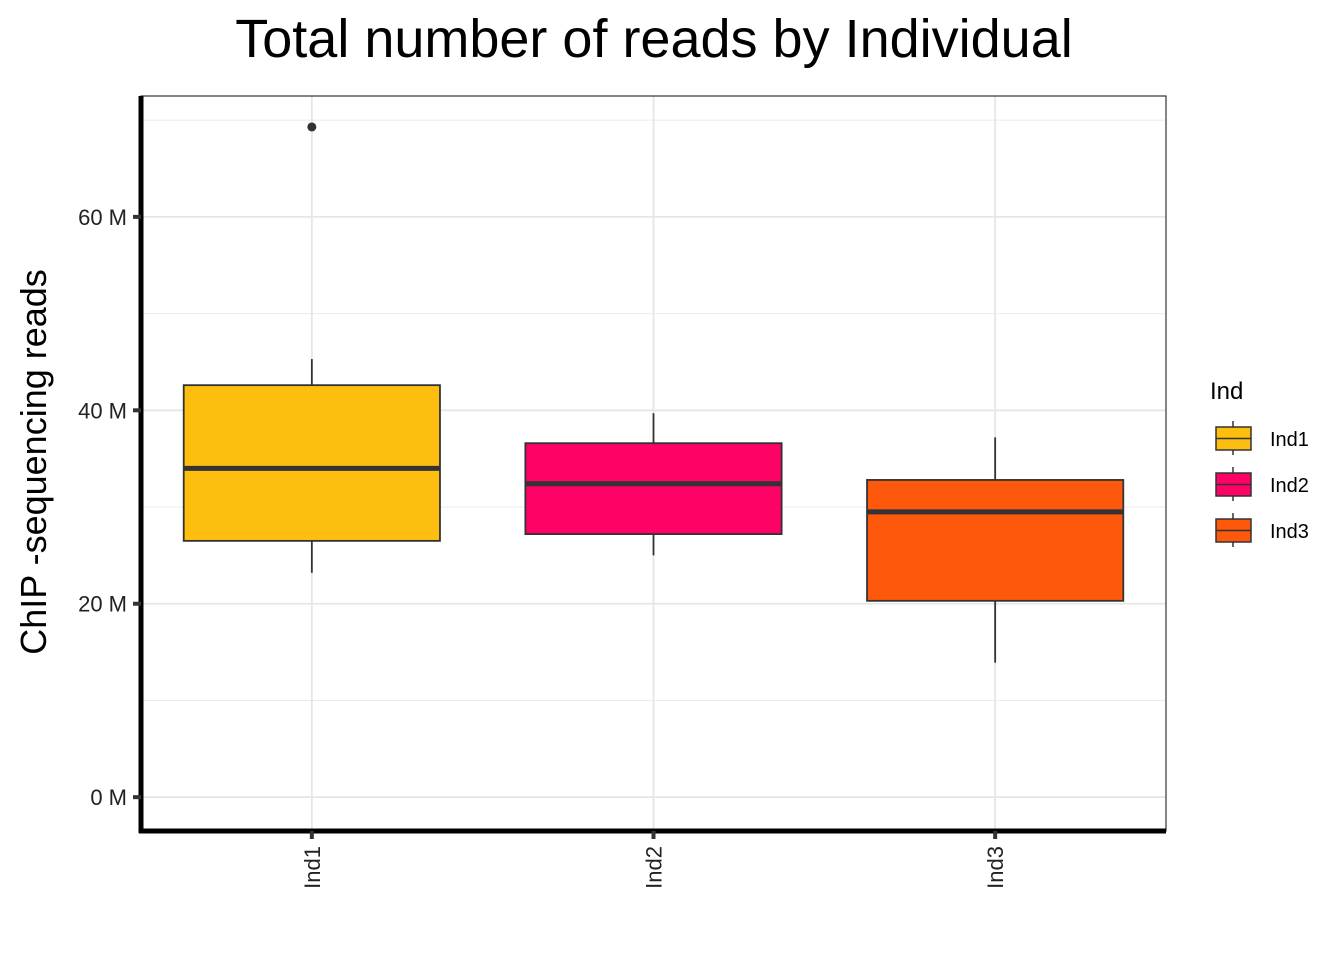 This screenshot has width=1344, height=960. Describe the element at coordinates (1289, 486) in the screenshot. I see `legend-label: Ind2` at that location.